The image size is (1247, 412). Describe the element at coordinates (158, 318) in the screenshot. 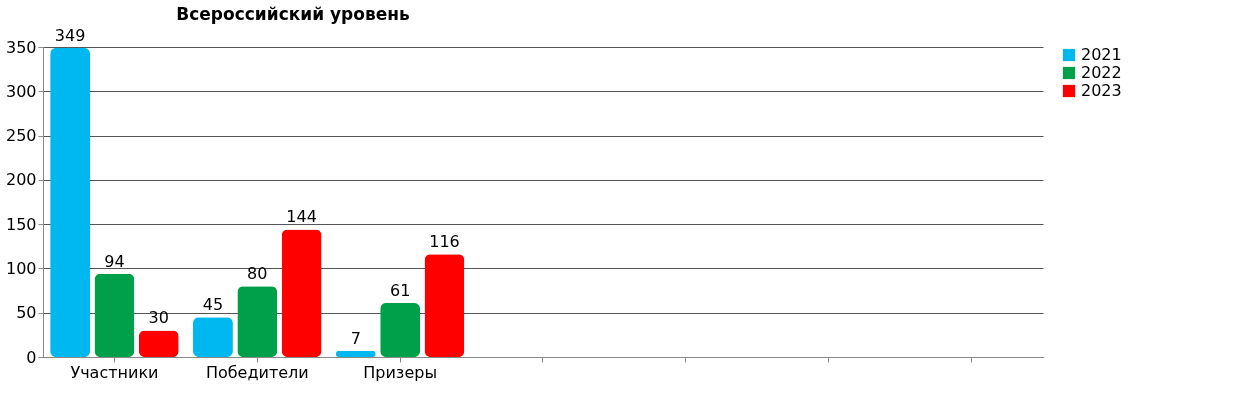

I see `data-label: 30` at that location.